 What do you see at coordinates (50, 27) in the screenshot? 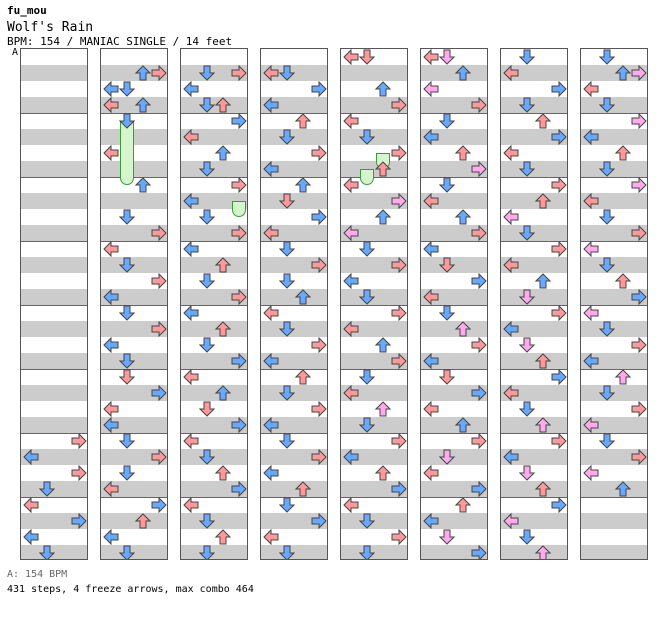
I see `song-title: Wolf's Rain` at bounding box center [50, 27].